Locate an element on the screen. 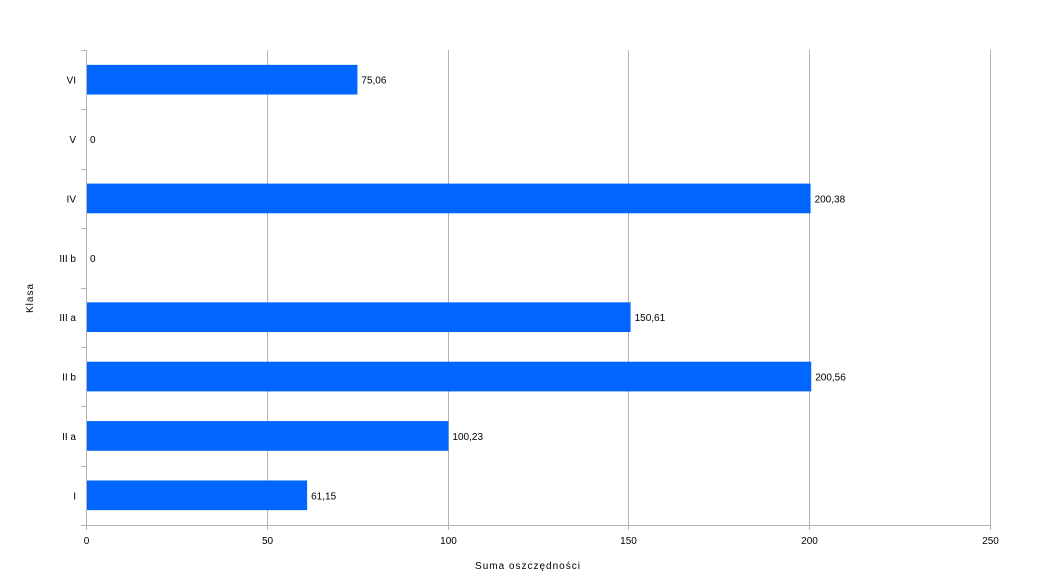  bar-value-label: 200,56 is located at coordinates (830, 378).